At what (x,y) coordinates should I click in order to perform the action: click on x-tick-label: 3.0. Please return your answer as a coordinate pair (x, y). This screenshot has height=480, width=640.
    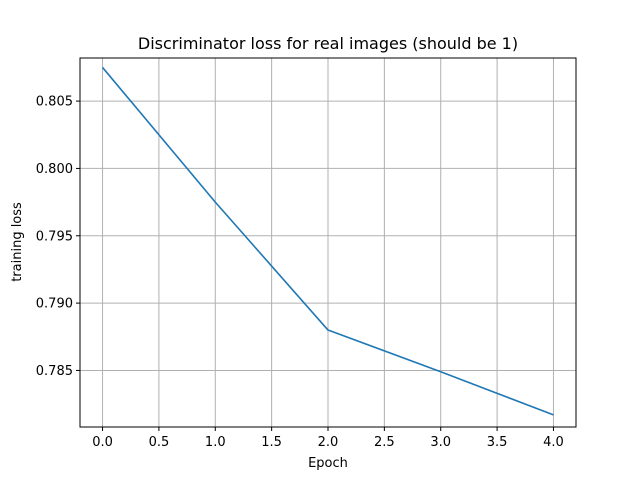
    Looking at the image, I should click on (440, 442).